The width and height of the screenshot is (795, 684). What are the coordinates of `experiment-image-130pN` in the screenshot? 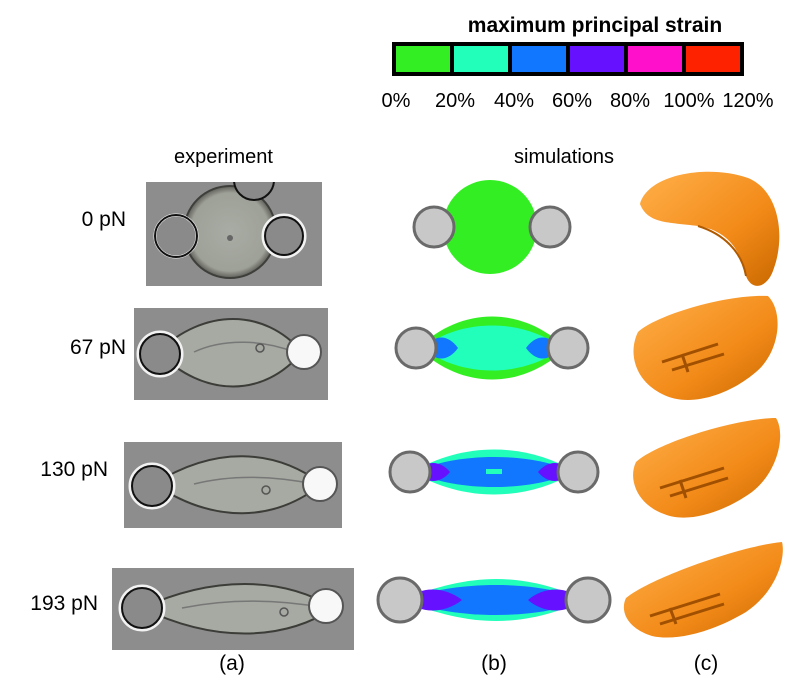 It's located at (233, 485).